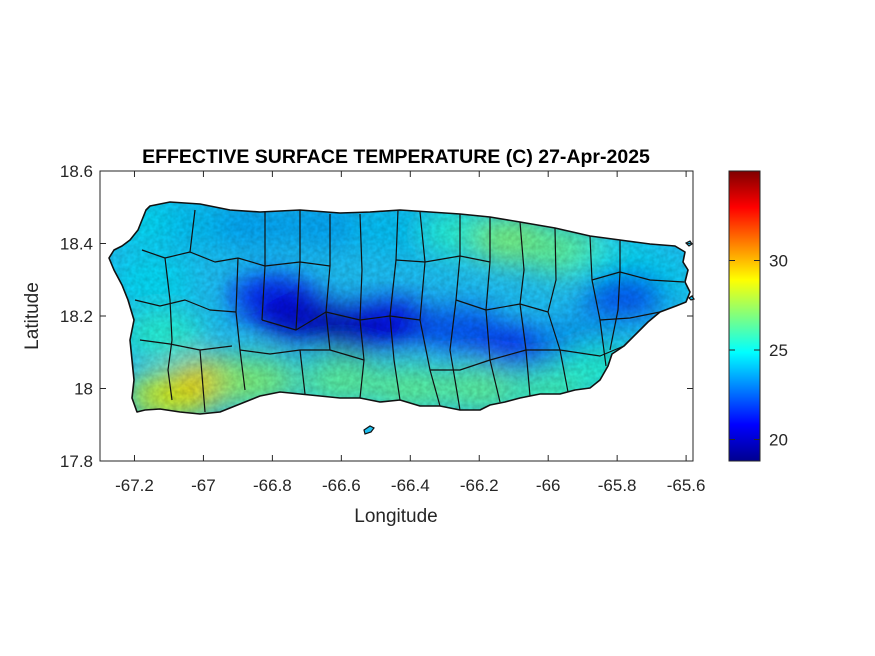 The height and width of the screenshot is (656, 875). Describe the element at coordinates (203, 485) in the screenshot. I see `x-tick-label: -67` at that location.